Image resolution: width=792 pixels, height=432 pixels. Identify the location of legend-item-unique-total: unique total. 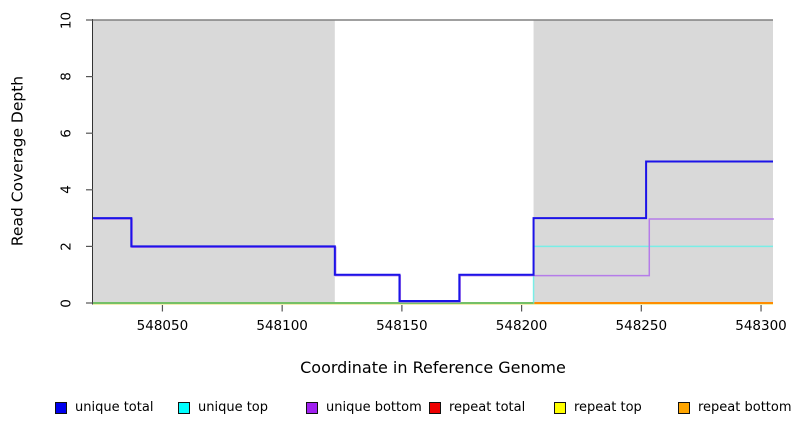
(116, 407).